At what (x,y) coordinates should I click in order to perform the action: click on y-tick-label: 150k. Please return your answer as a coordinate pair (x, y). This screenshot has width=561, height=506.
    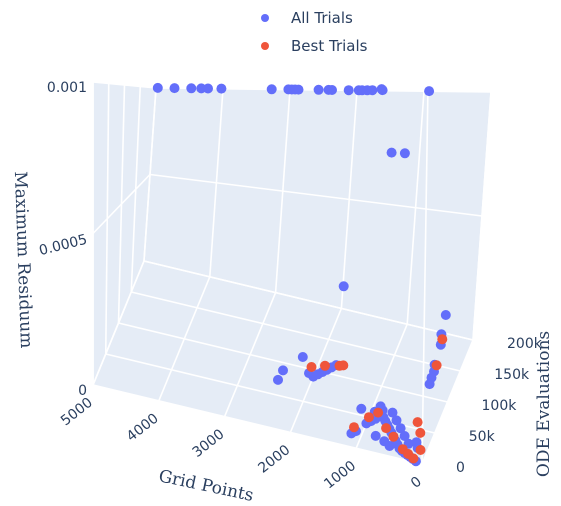
    Looking at the image, I should click on (512, 375).